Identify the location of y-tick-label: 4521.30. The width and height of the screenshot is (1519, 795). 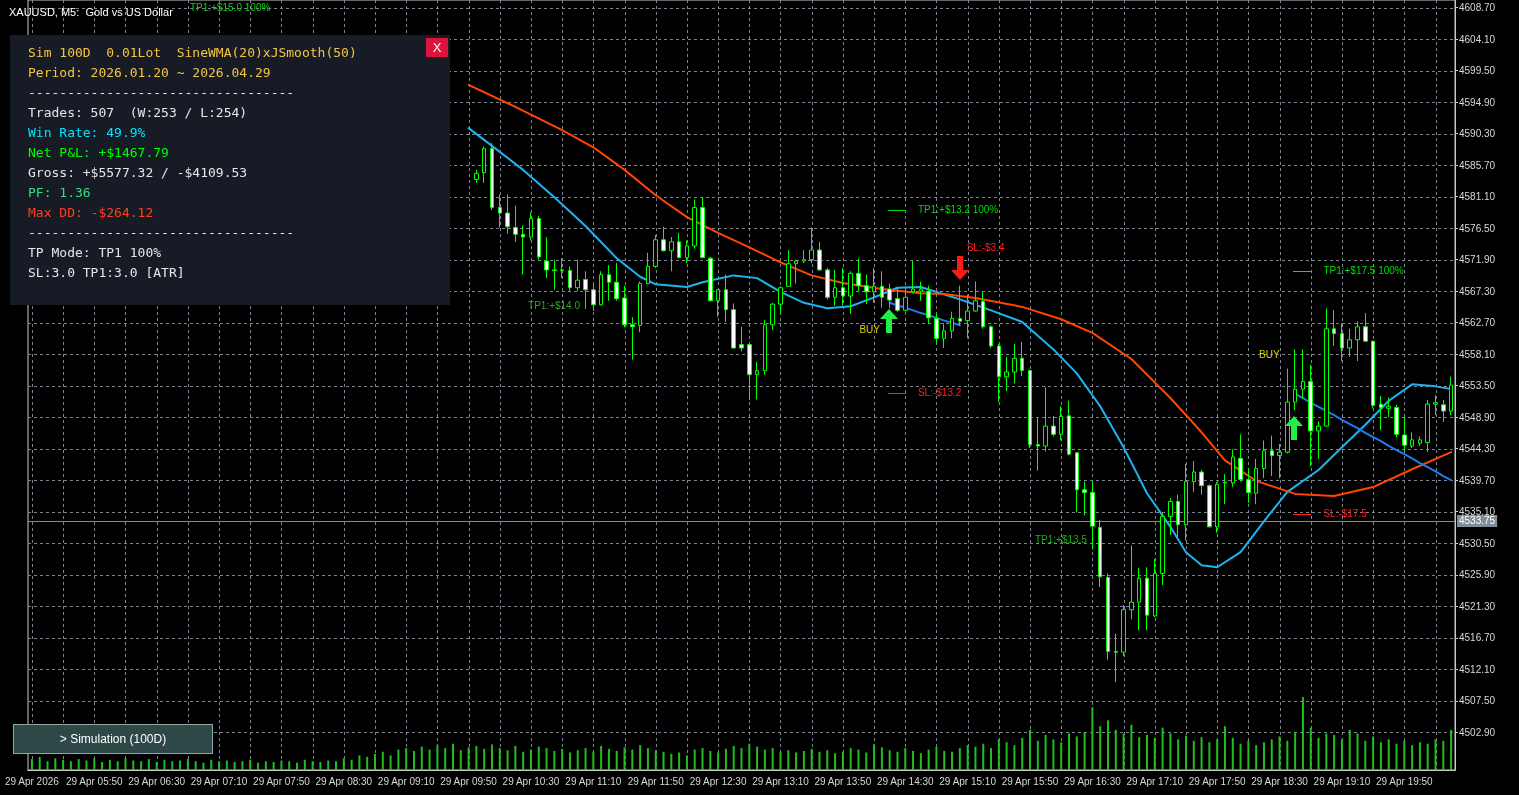
(1477, 606).